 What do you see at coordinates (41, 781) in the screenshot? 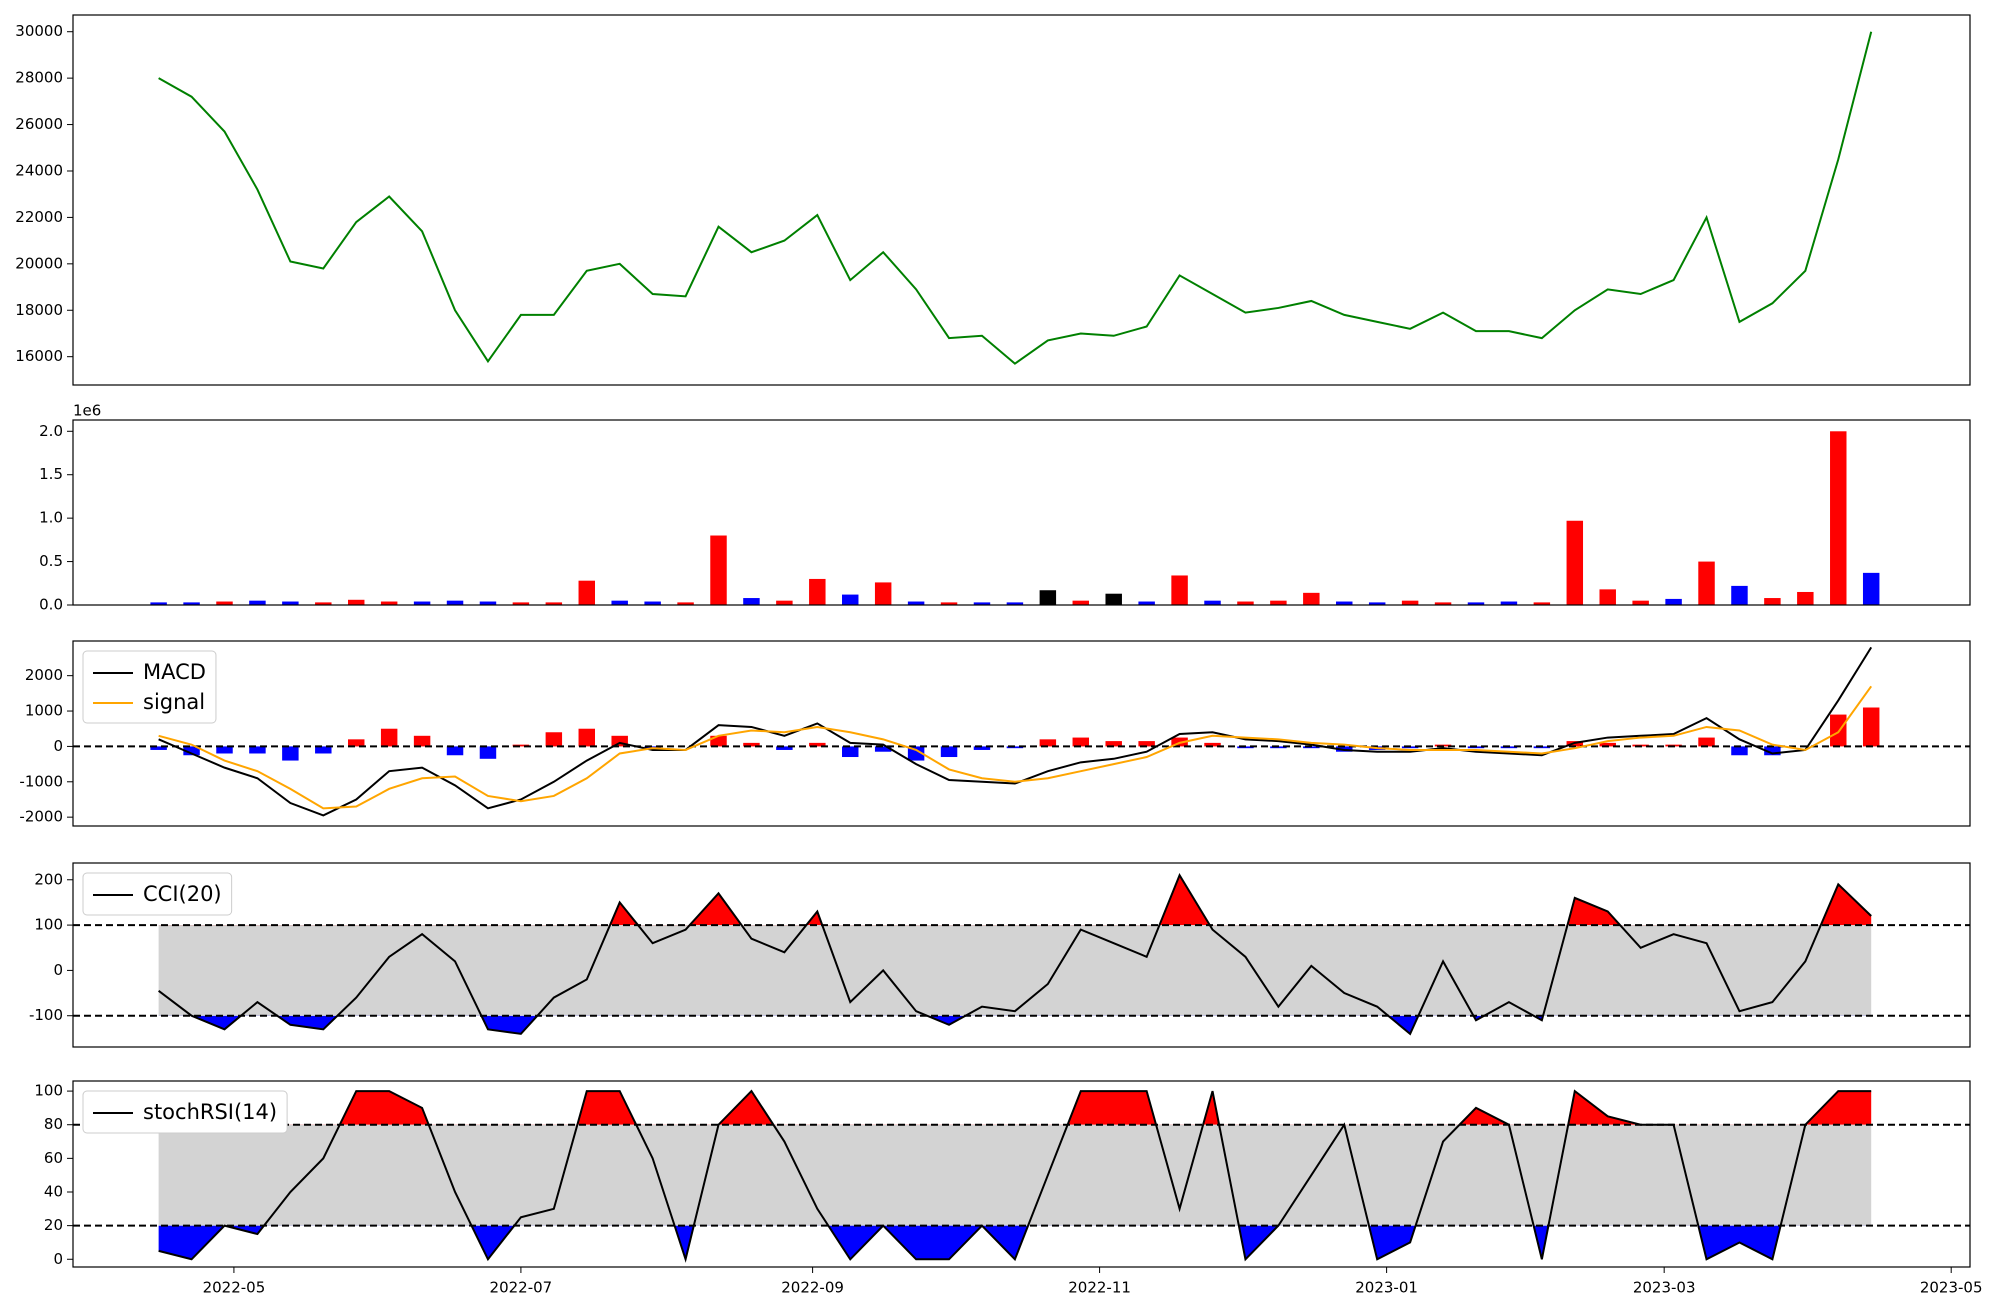
I see `y-tick-label: -1000` at bounding box center [41, 781].